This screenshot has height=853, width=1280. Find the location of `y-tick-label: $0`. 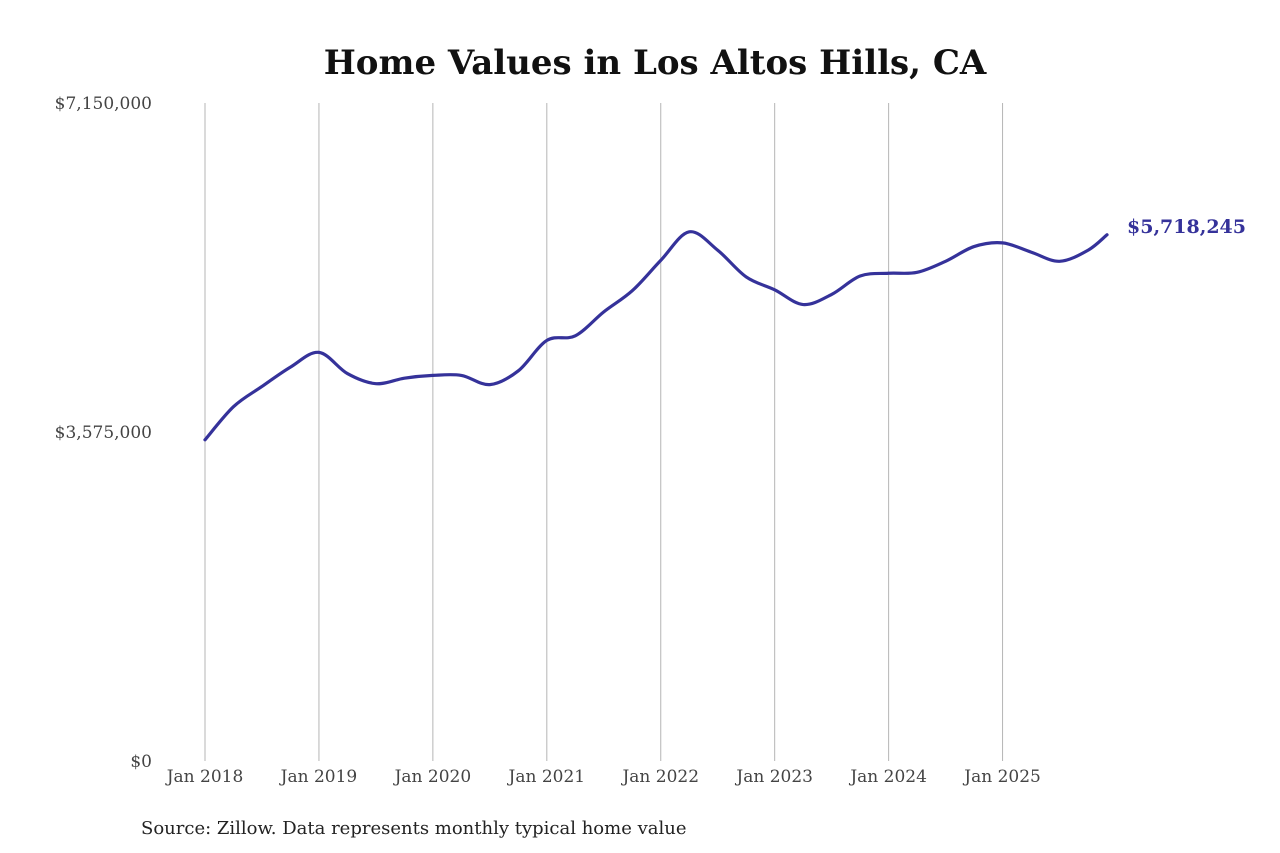

y-tick-label: $0 is located at coordinates (141, 762).